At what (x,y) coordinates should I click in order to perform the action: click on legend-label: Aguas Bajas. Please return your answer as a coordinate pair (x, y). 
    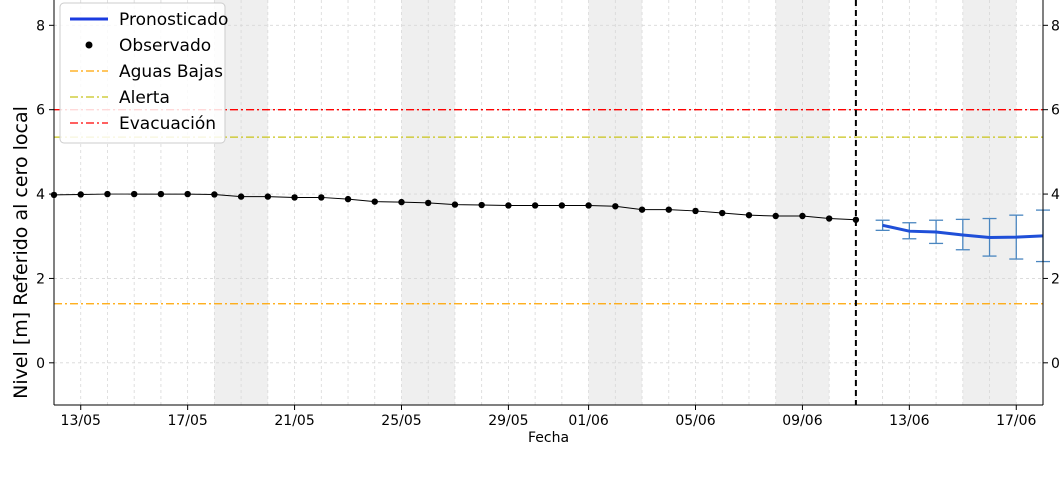
    Looking at the image, I should click on (171, 72).